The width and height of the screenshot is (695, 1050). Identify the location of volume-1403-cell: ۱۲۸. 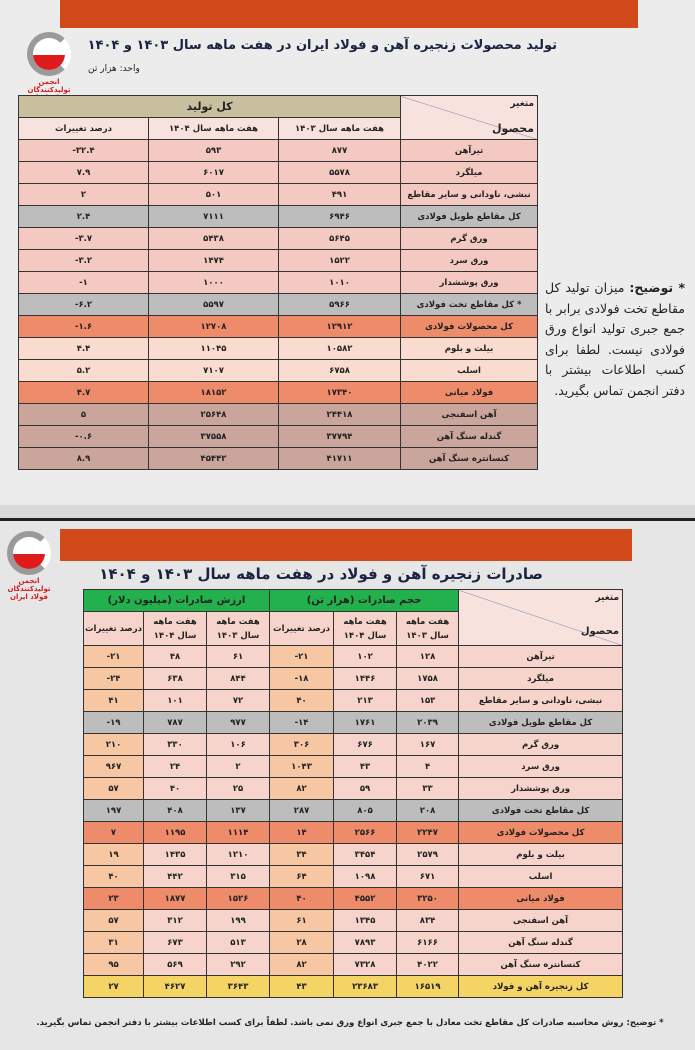
(428, 656).